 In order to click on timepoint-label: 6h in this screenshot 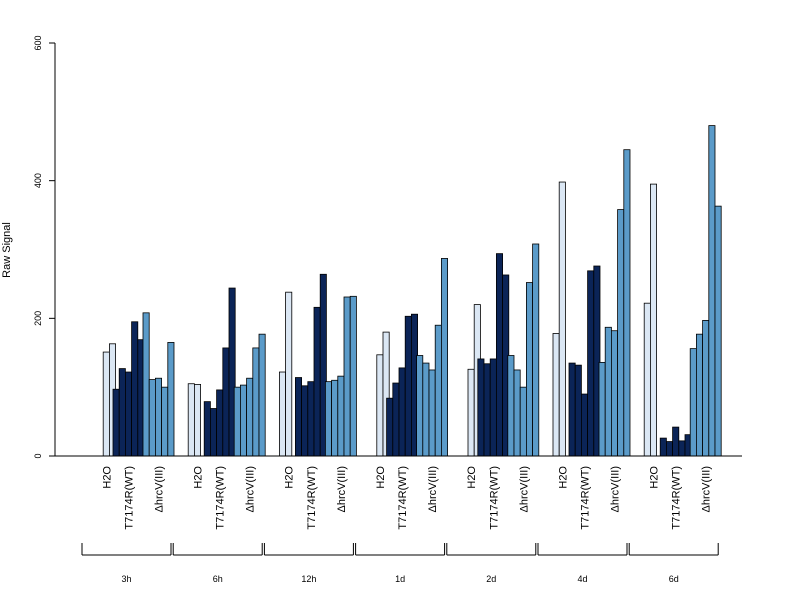, I will do `click(218, 579)`.